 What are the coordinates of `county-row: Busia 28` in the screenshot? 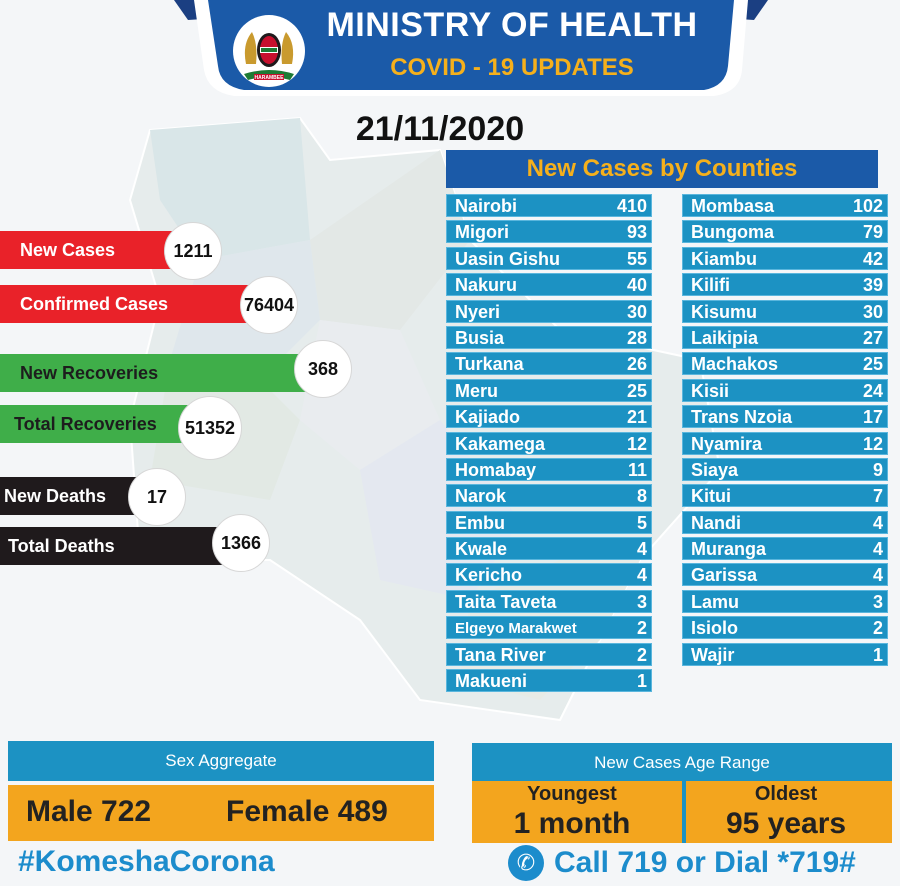 It's located at (549, 337).